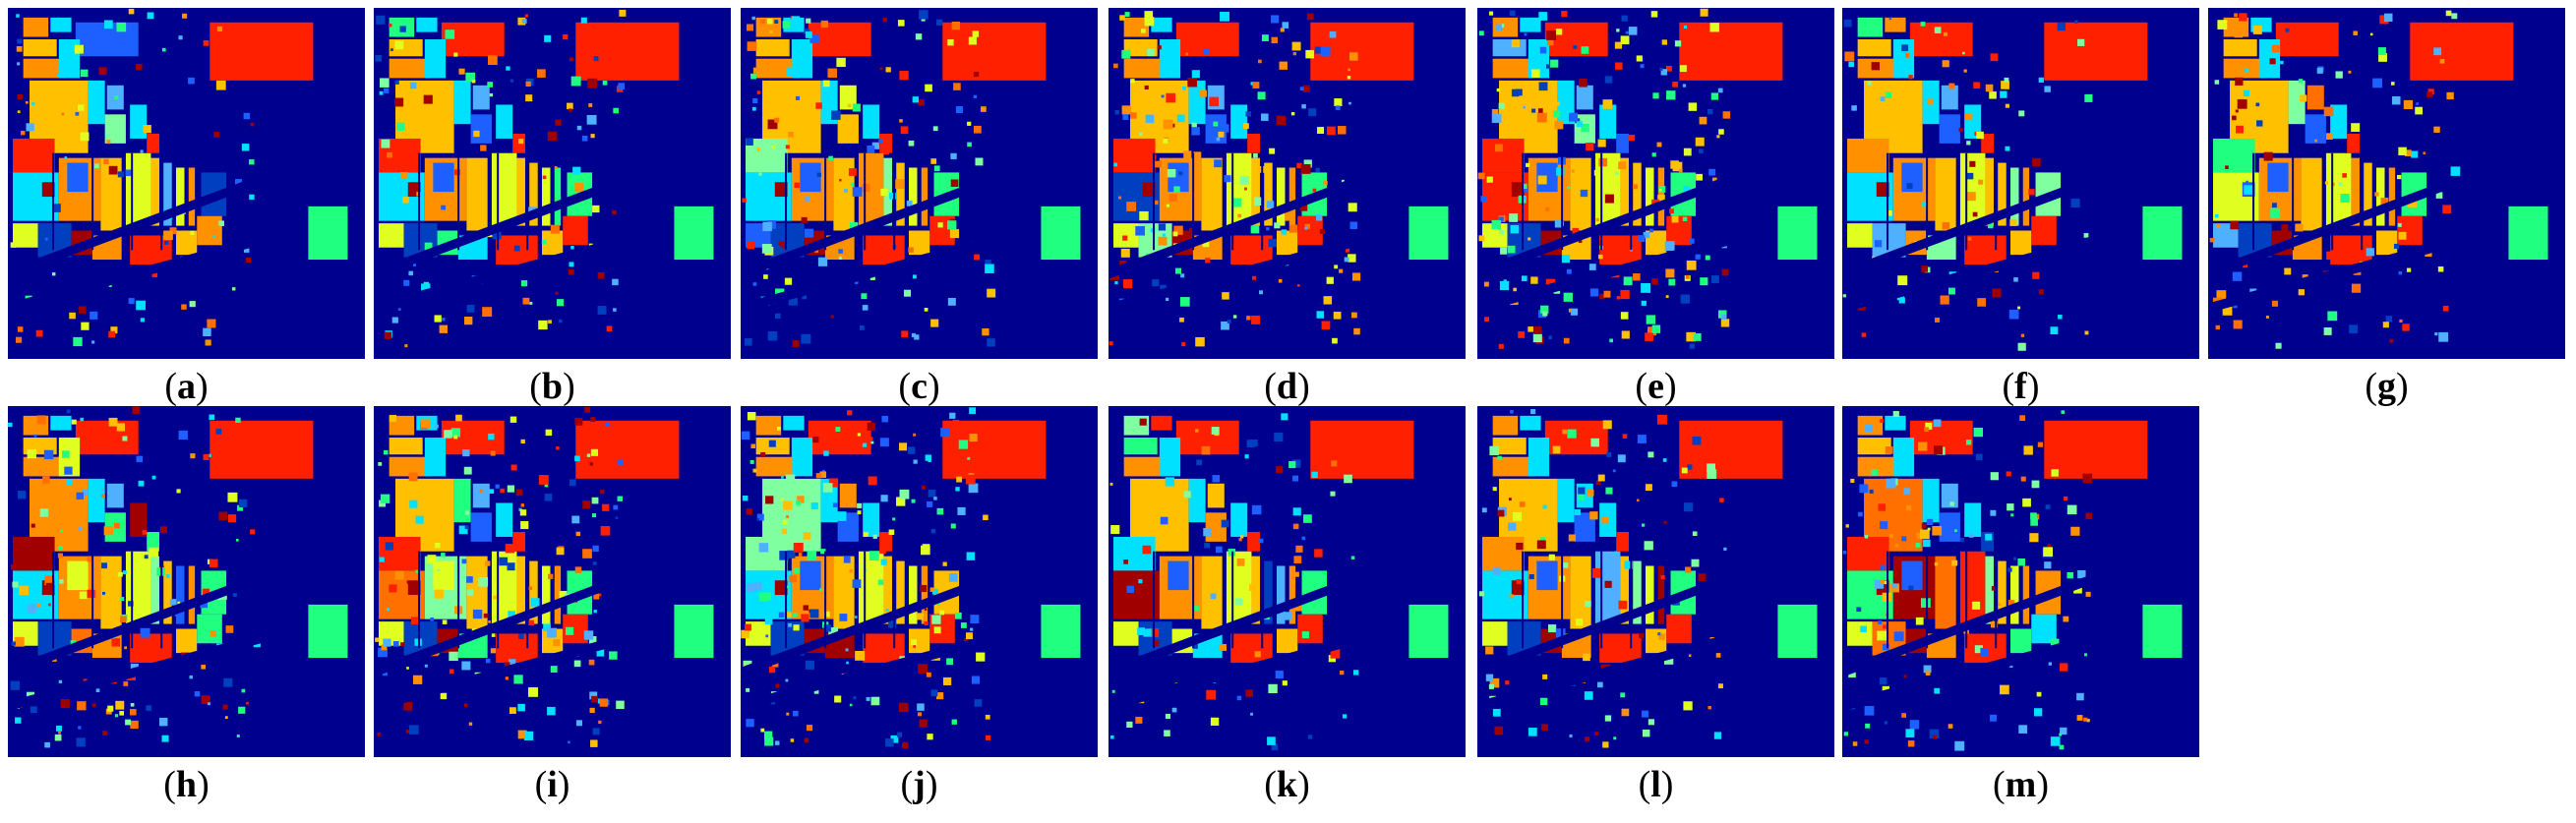 The image size is (2576, 823). What do you see at coordinates (2387, 183) in the screenshot?
I see `classification-map-image` at bounding box center [2387, 183].